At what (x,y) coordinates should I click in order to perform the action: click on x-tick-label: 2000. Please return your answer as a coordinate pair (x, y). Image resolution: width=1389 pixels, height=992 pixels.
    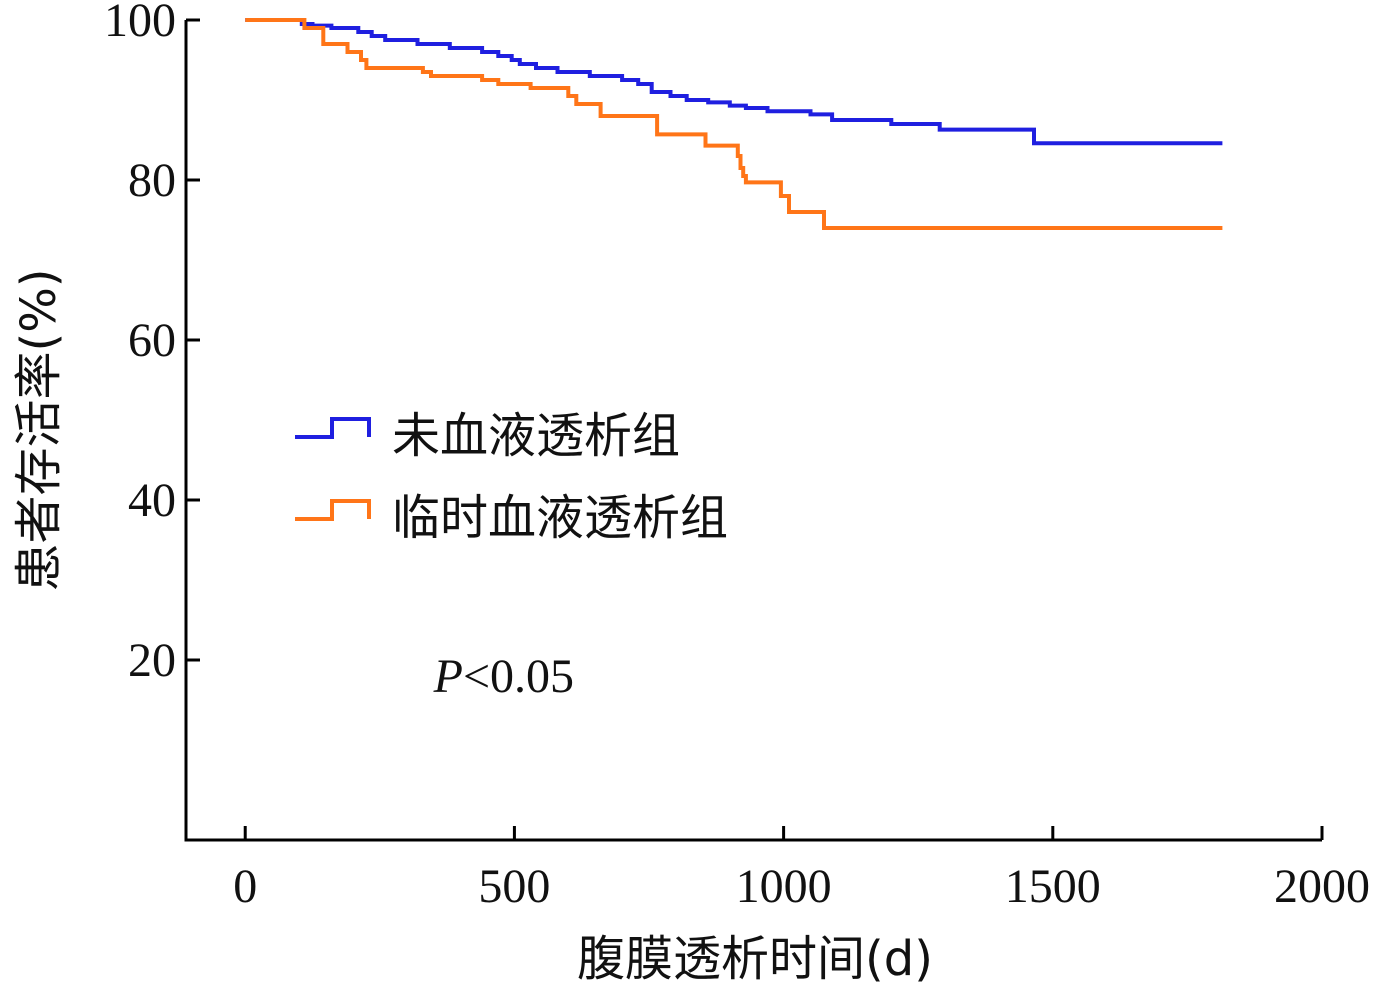
    Looking at the image, I should click on (1322, 886).